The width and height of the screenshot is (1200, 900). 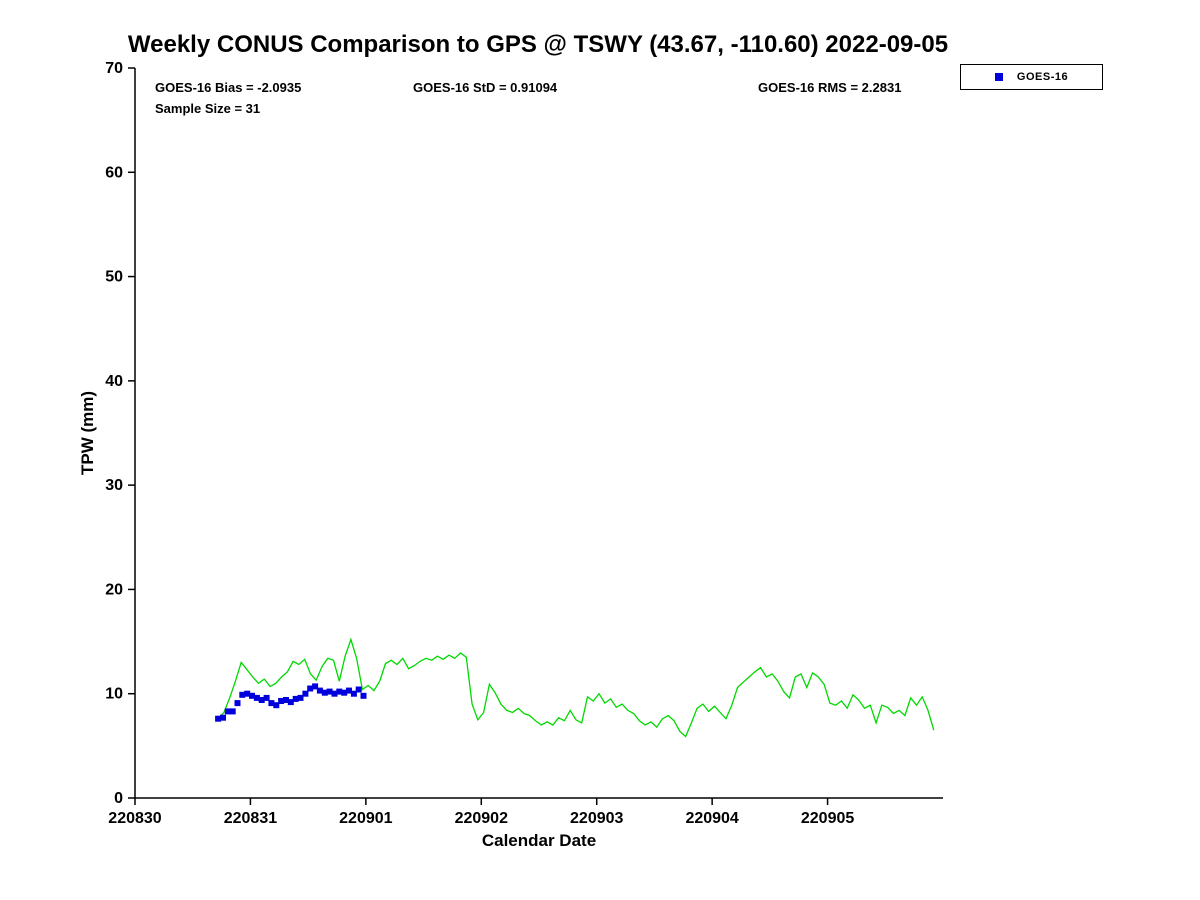 I want to click on svg-text: 20, so click(x=114, y=589).